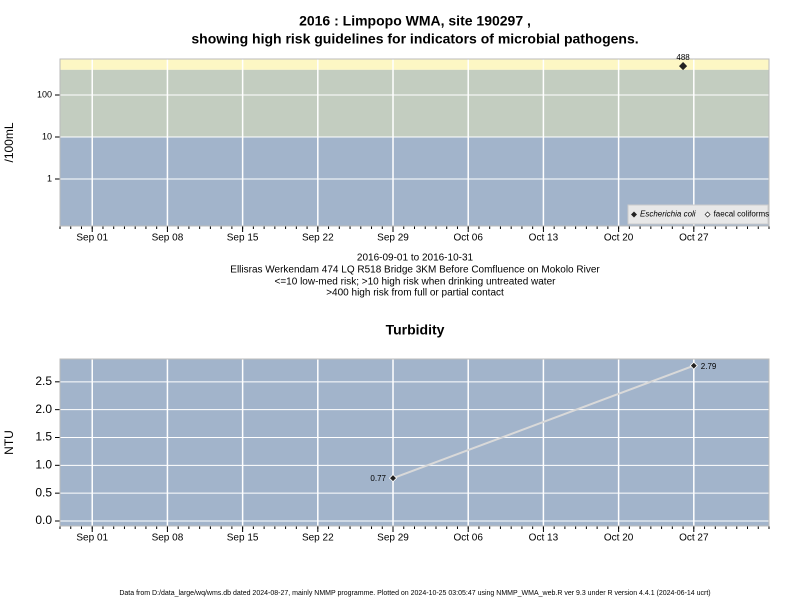 Image resolution: width=800 pixels, height=600 pixels. Describe the element at coordinates (47, 136) in the screenshot. I see `y-tick-label: 10` at that location.